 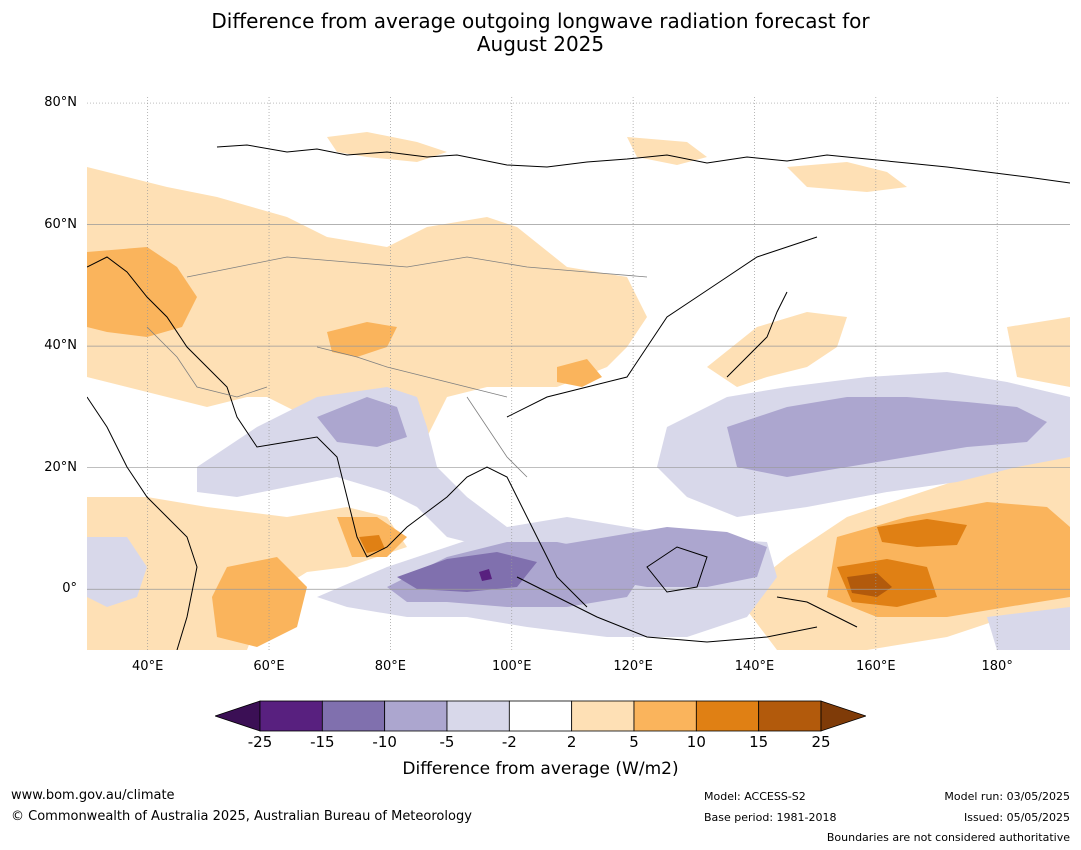 I want to click on colorbar-label: Difference from average (W/m2), so click(x=540, y=769).